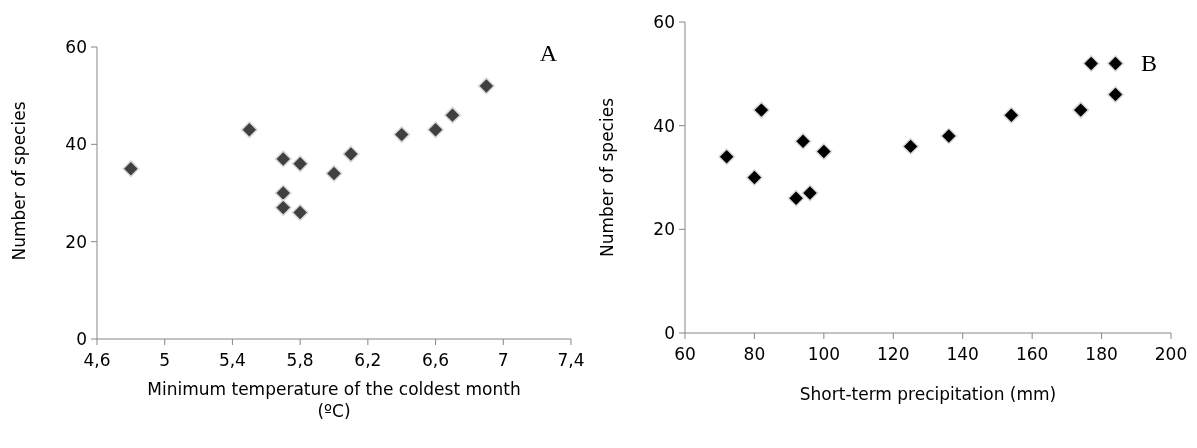 Image resolution: width=1197 pixels, height=448 pixels. What do you see at coordinates (548, 53) in the screenshot?
I see `annotation: A` at bounding box center [548, 53].